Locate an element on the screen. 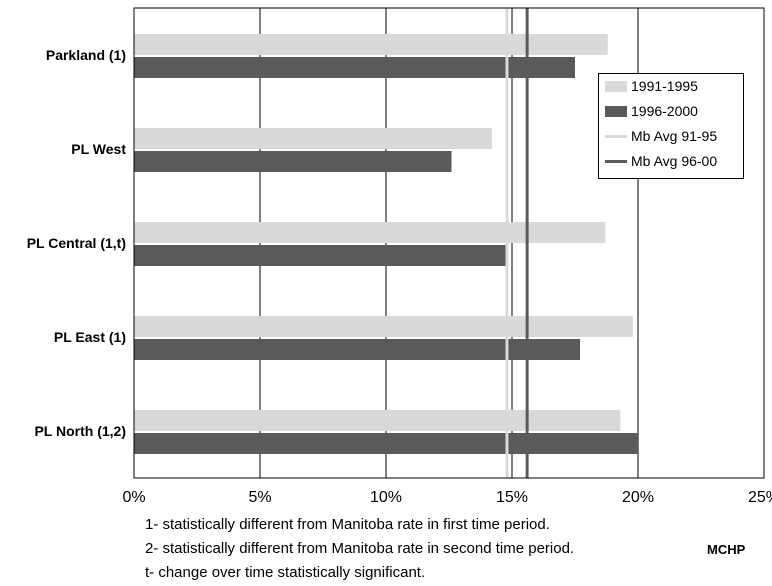 This screenshot has width=772, height=586. legend-label-mb-avg-96-00: Mb Avg 96-00 is located at coordinates (674, 161).